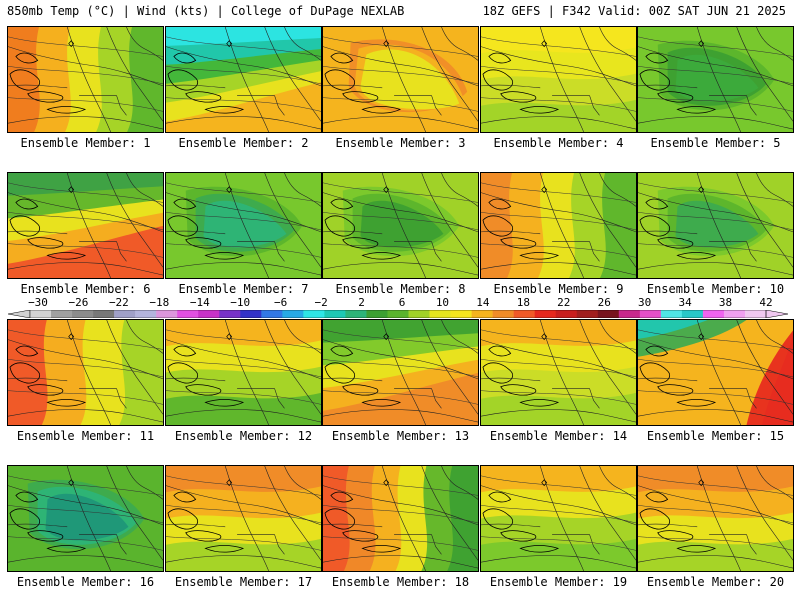 This screenshot has width=800, height=600. I want to click on temperature-colorbar, so click(398, 314).